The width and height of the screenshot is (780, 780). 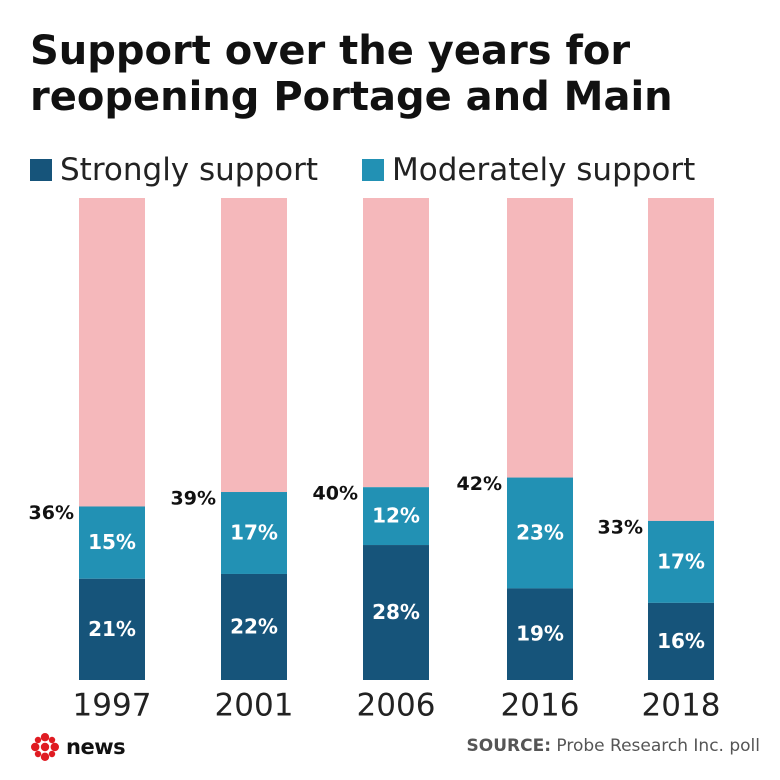 I want to click on tick-label-2016: 2016, so click(x=540, y=706).